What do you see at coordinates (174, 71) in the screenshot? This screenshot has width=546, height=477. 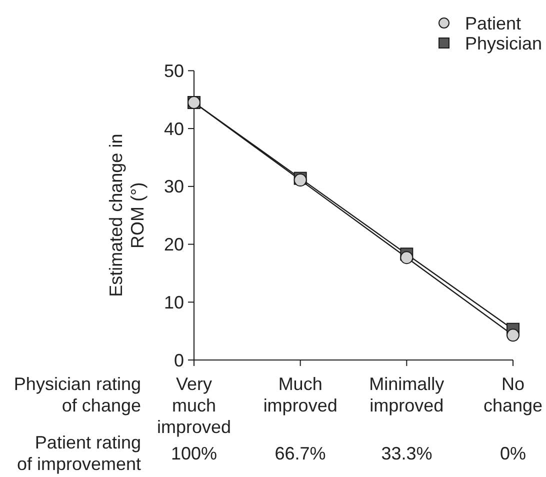 I see `y-tick-label: 50` at bounding box center [174, 71].